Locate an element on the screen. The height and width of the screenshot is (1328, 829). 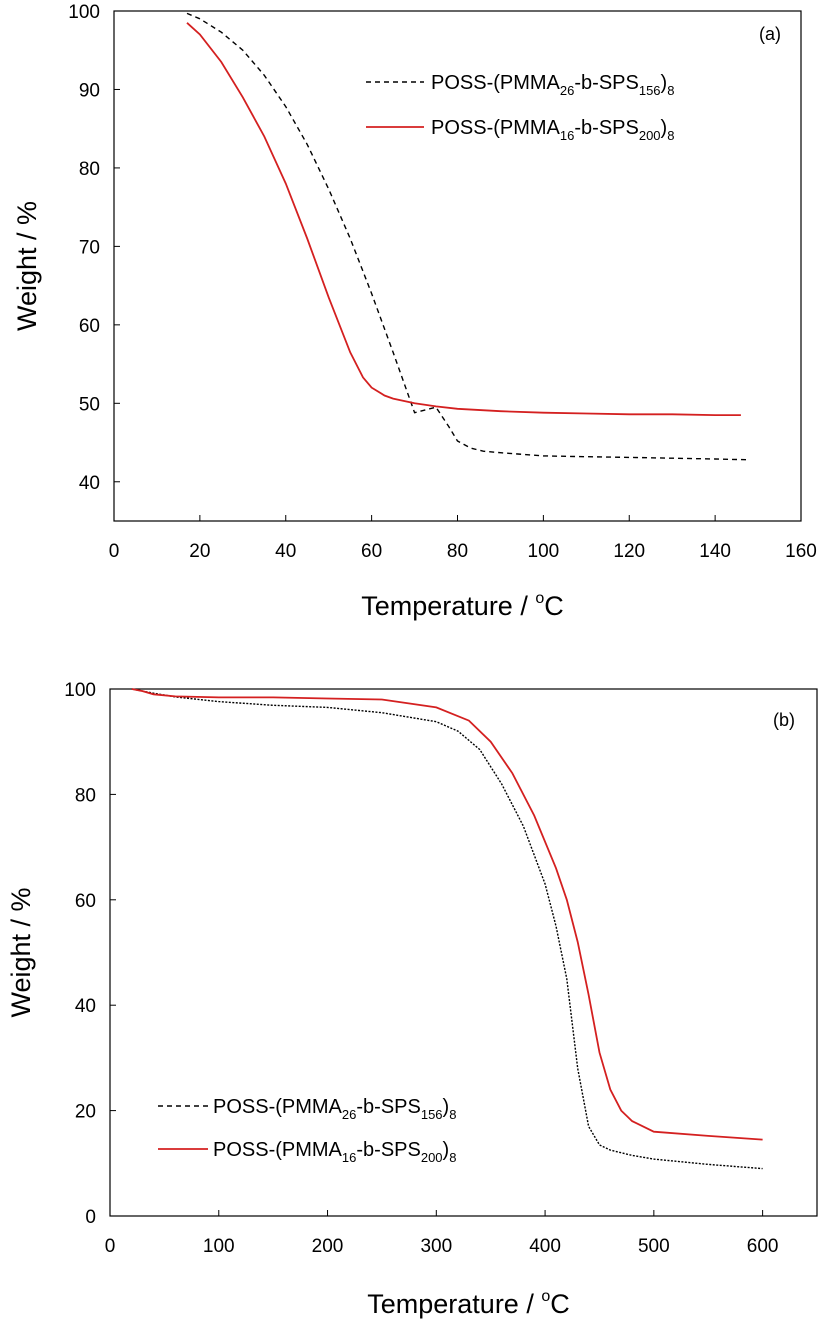
panel-label: (a) is located at coordinates (770, 34).